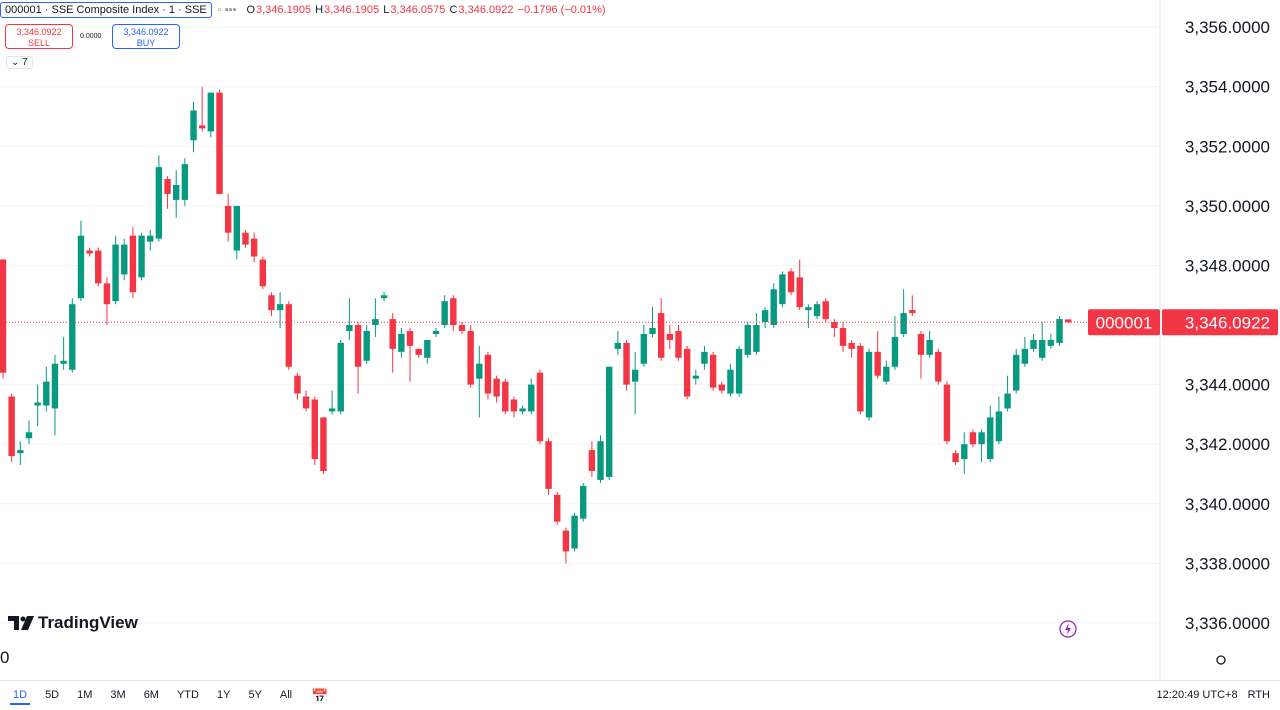  Describe the element at coordinates (1227, 623) in the screenshot. I see `y-tick-label: 3,336.0000` at that location.